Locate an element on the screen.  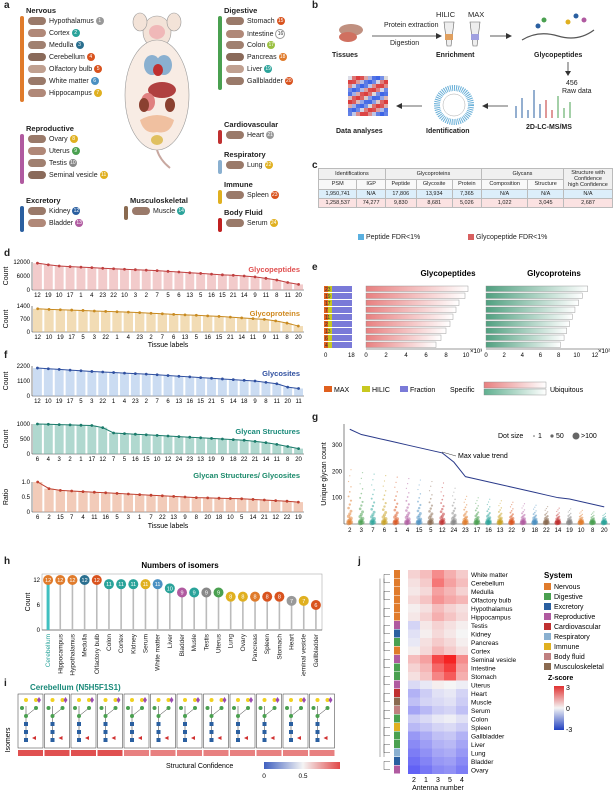
row-label: 19 is located at coordinates (328, 297).